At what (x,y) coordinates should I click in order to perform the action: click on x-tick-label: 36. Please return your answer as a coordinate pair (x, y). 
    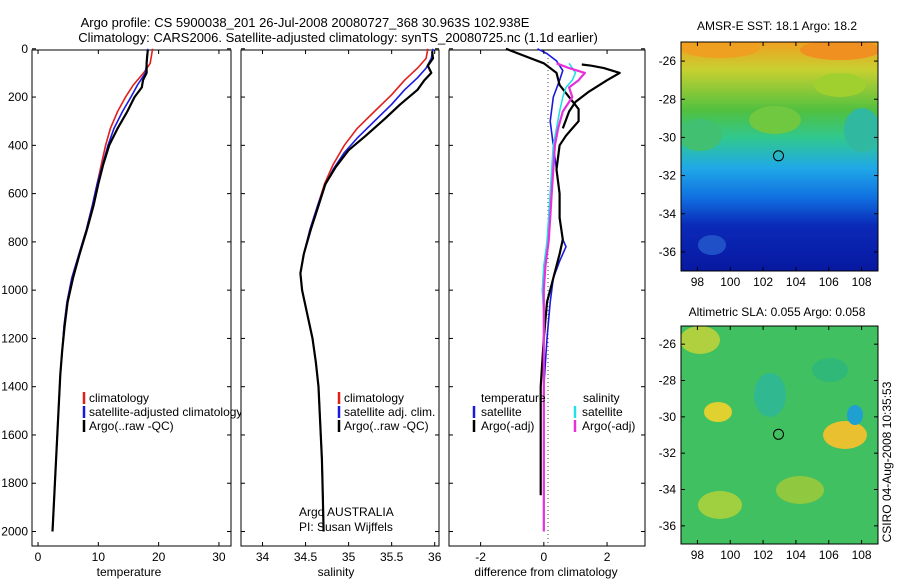
    Looking at the image, I should click on (435, 557).